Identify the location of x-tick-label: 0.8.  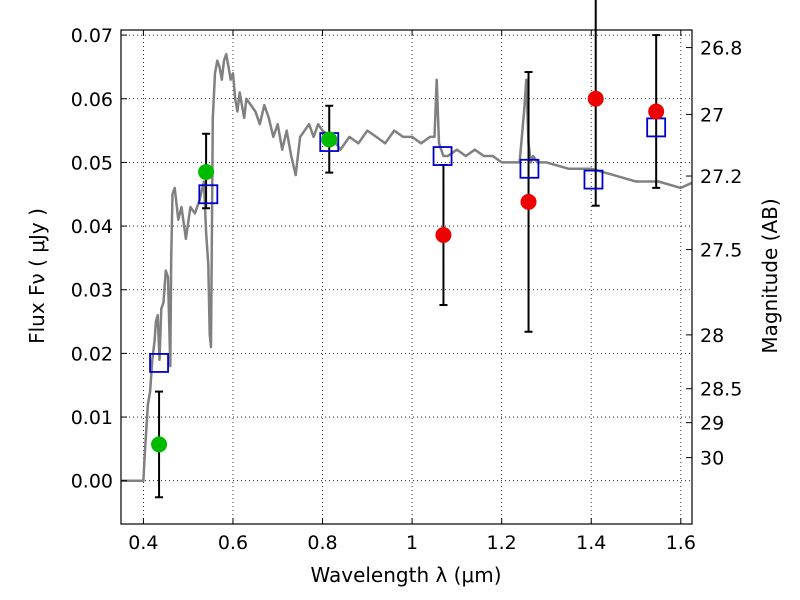
(322, 543).